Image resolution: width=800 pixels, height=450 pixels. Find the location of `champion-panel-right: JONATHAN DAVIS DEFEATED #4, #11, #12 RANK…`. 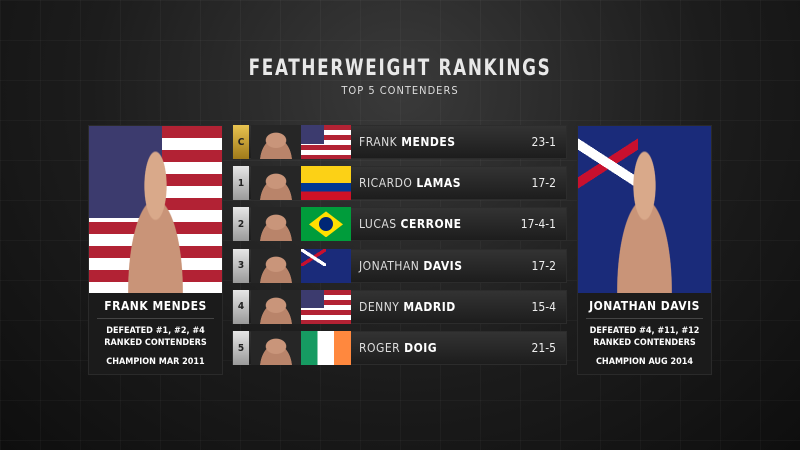

champion-panel-right: JONATHAN DAVIS DEFEATED #4, #11, #12 RANK… is located at coordinates (644, 250).